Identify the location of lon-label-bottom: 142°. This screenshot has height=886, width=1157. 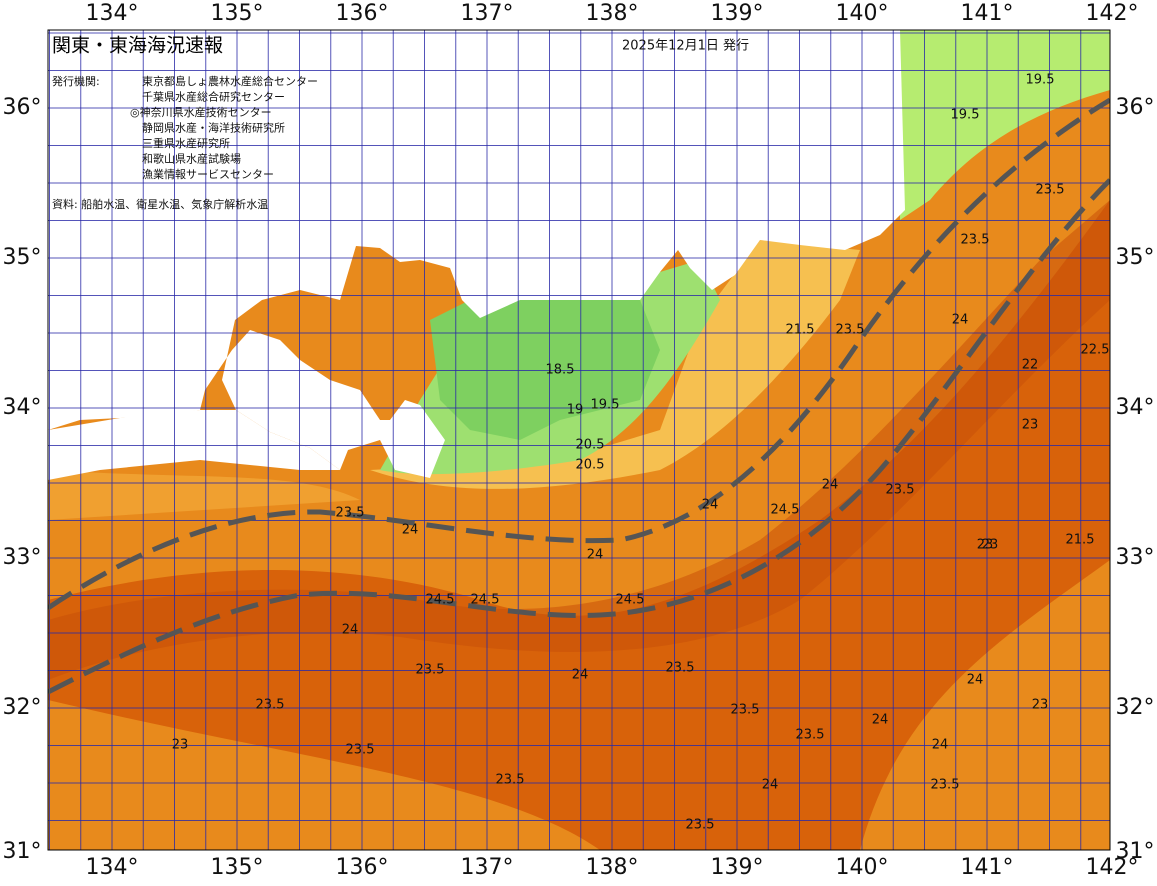
(1112, 867).